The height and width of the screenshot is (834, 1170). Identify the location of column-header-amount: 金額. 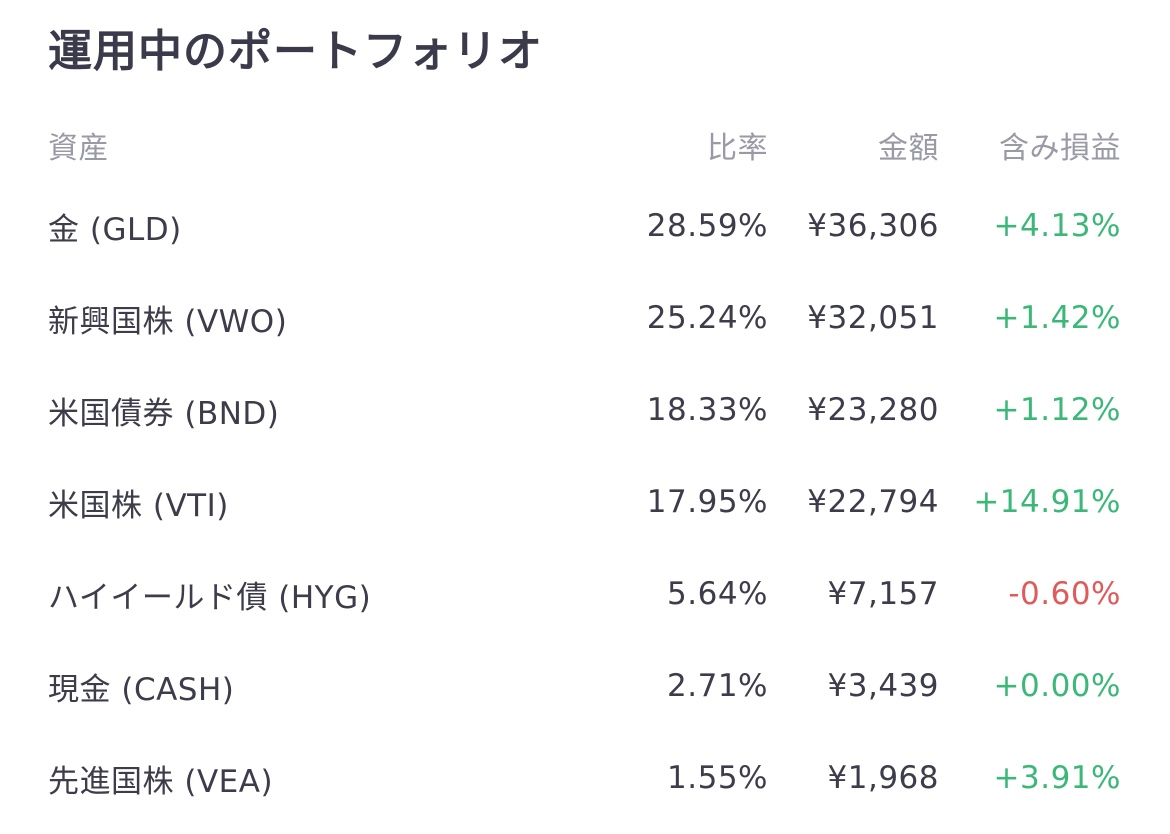
(908, 148).